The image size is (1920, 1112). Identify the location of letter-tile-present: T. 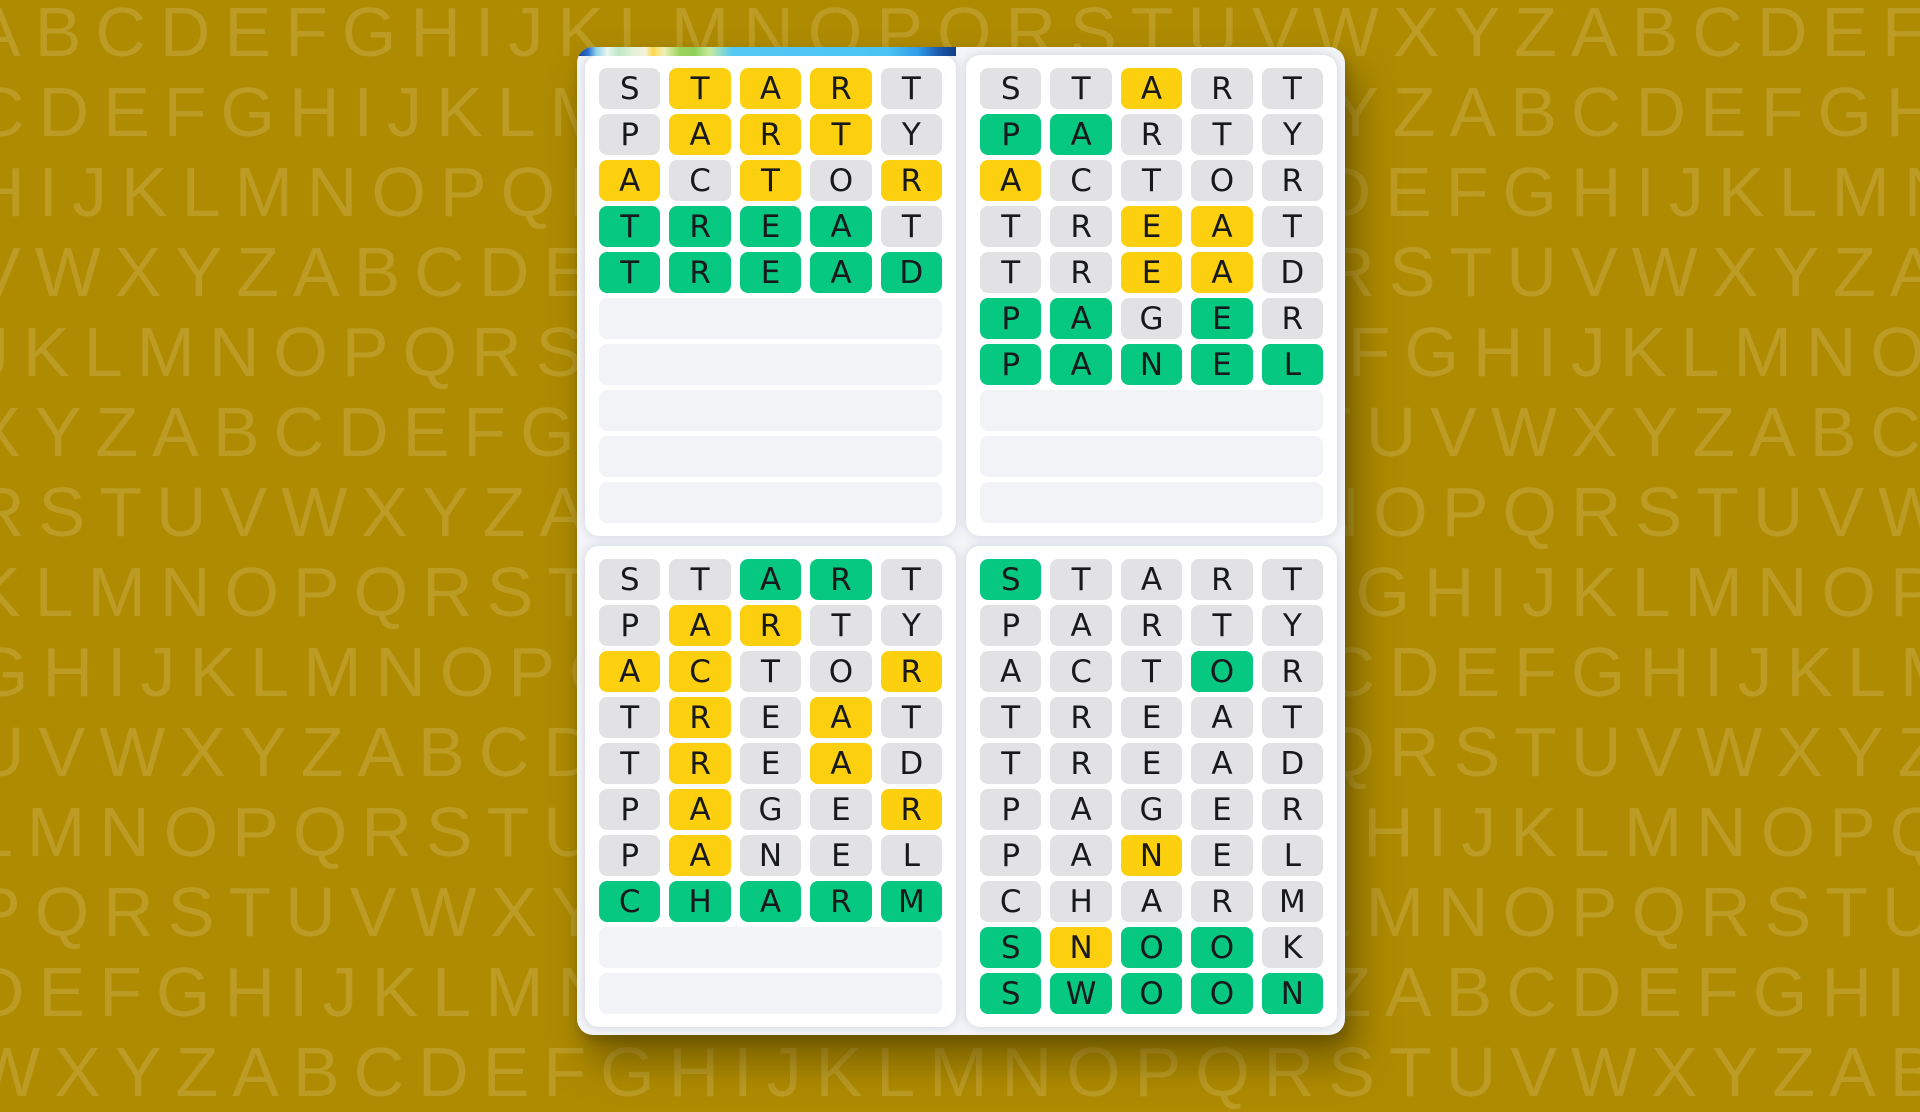
(770, 180).